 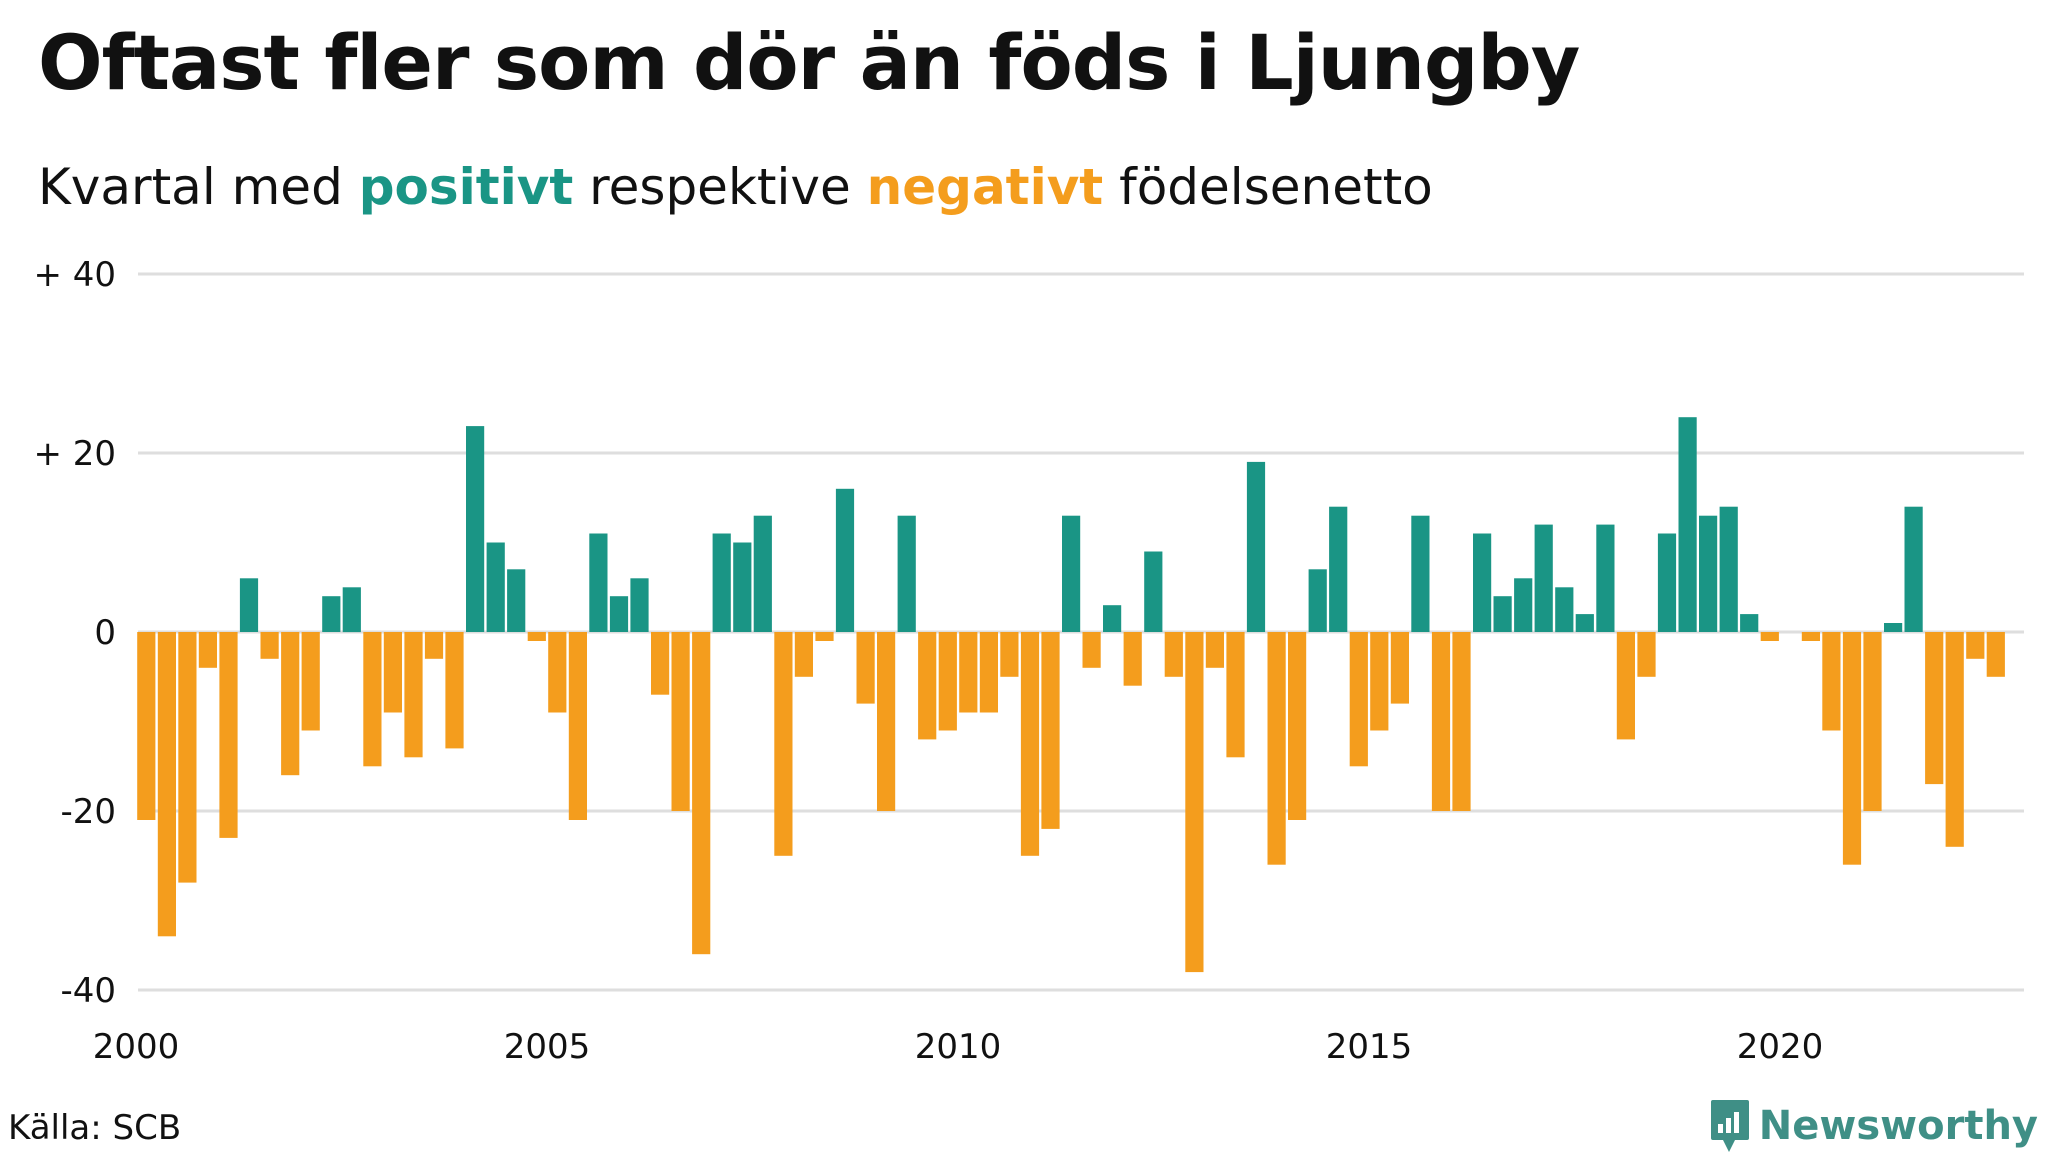 I want to click on subtitle-positive-word: positivt, so click(x=466, y=187).